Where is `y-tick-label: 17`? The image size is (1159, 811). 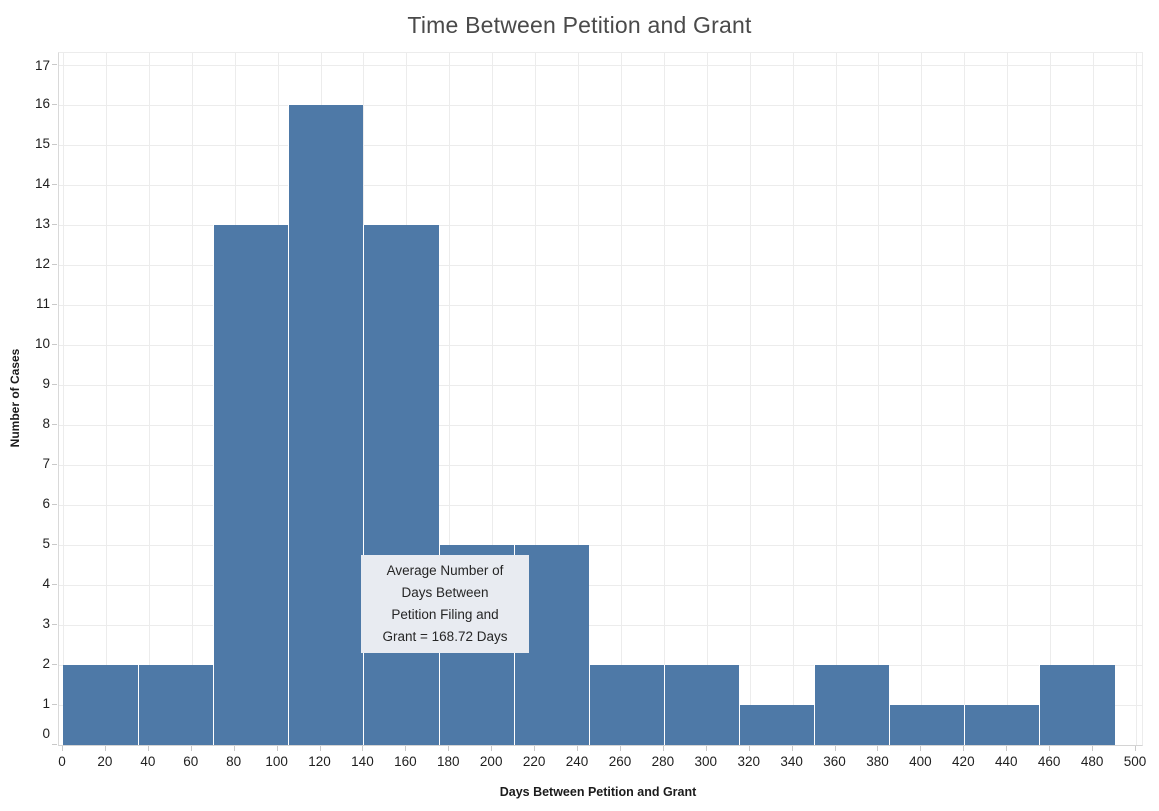 y-tick-label: 17 is located at coordinates (42, 65).